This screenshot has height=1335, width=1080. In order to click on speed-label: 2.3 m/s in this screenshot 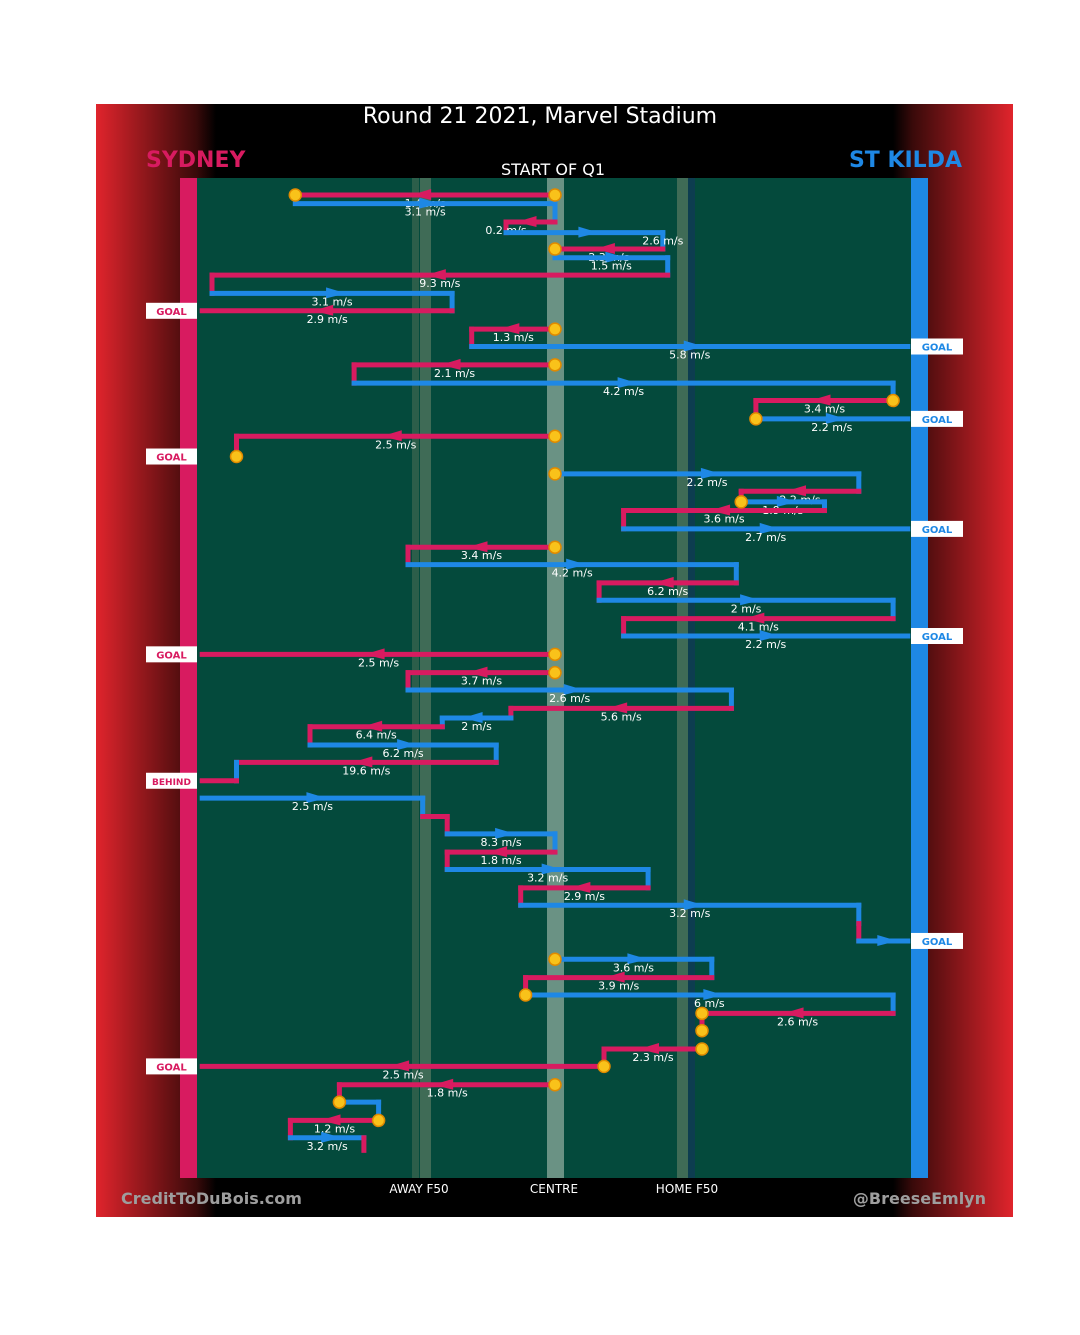, I will do `click(652, 1057)`.